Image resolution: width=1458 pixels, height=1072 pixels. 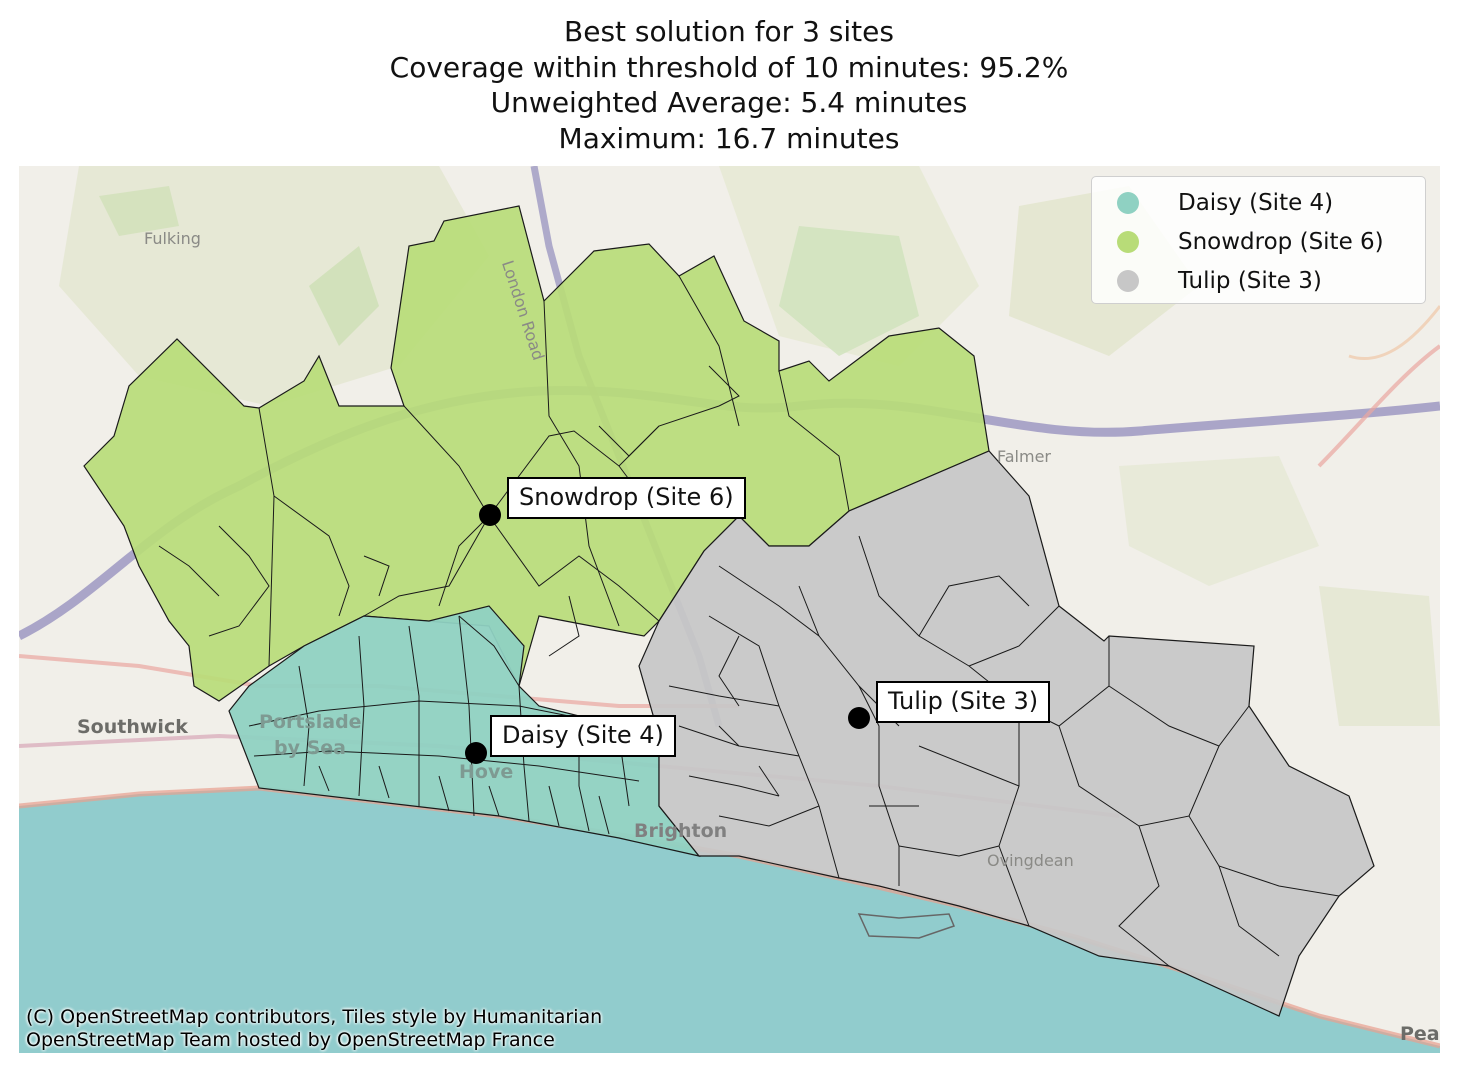 I want to click on place-southwick: Southwick, so click(x=132, y=727).